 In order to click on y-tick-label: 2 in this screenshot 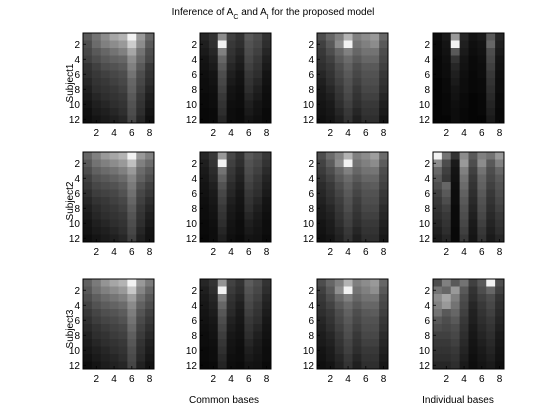, I will do `click(311, 291)`.